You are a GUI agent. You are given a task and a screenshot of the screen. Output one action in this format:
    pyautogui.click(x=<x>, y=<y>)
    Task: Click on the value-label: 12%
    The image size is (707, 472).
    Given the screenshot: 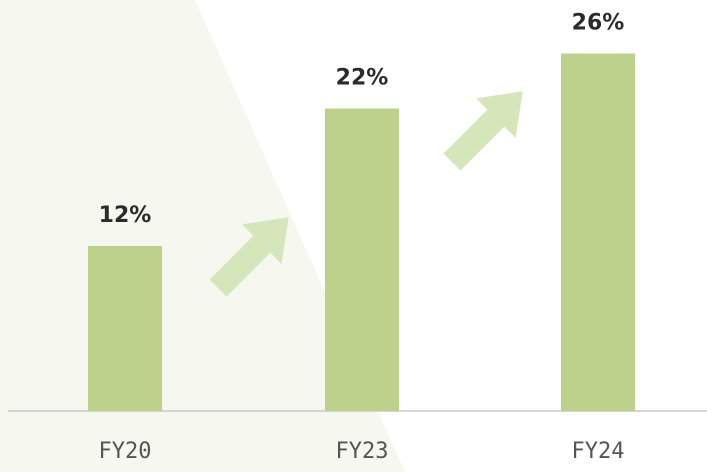 What is the action you would take?
    pyautogui.click(x=125, y=215)
    